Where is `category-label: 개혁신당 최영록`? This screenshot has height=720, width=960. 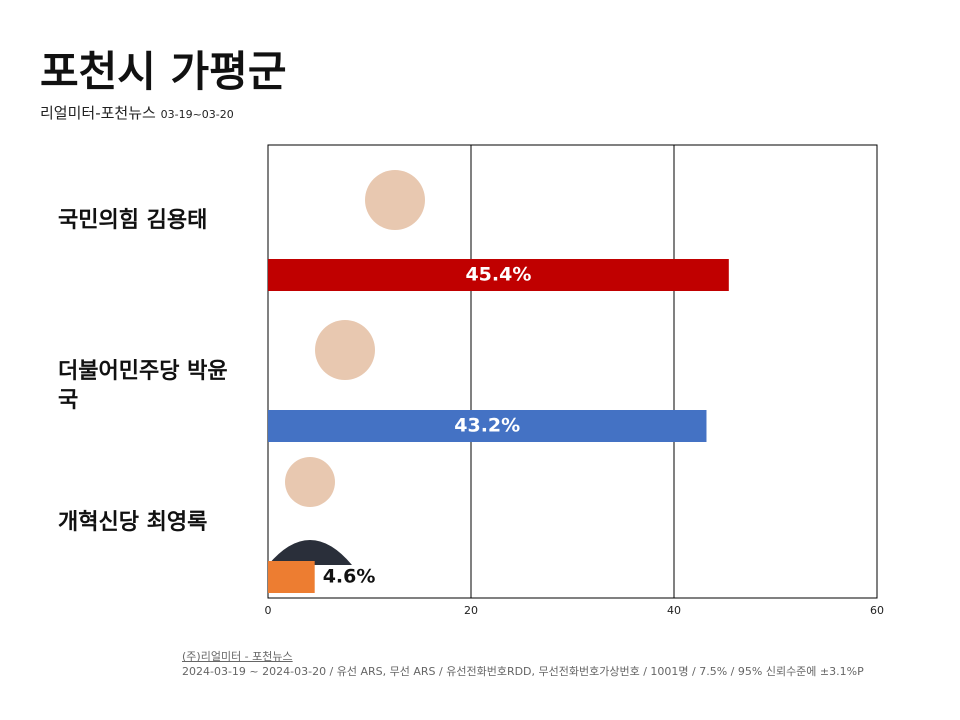 category-label: 개혁신당 최영록 is located at coordinates (133, 522).